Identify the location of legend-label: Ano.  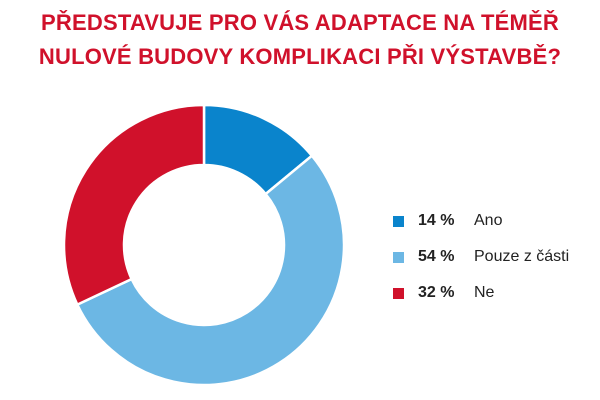
(488, 220).